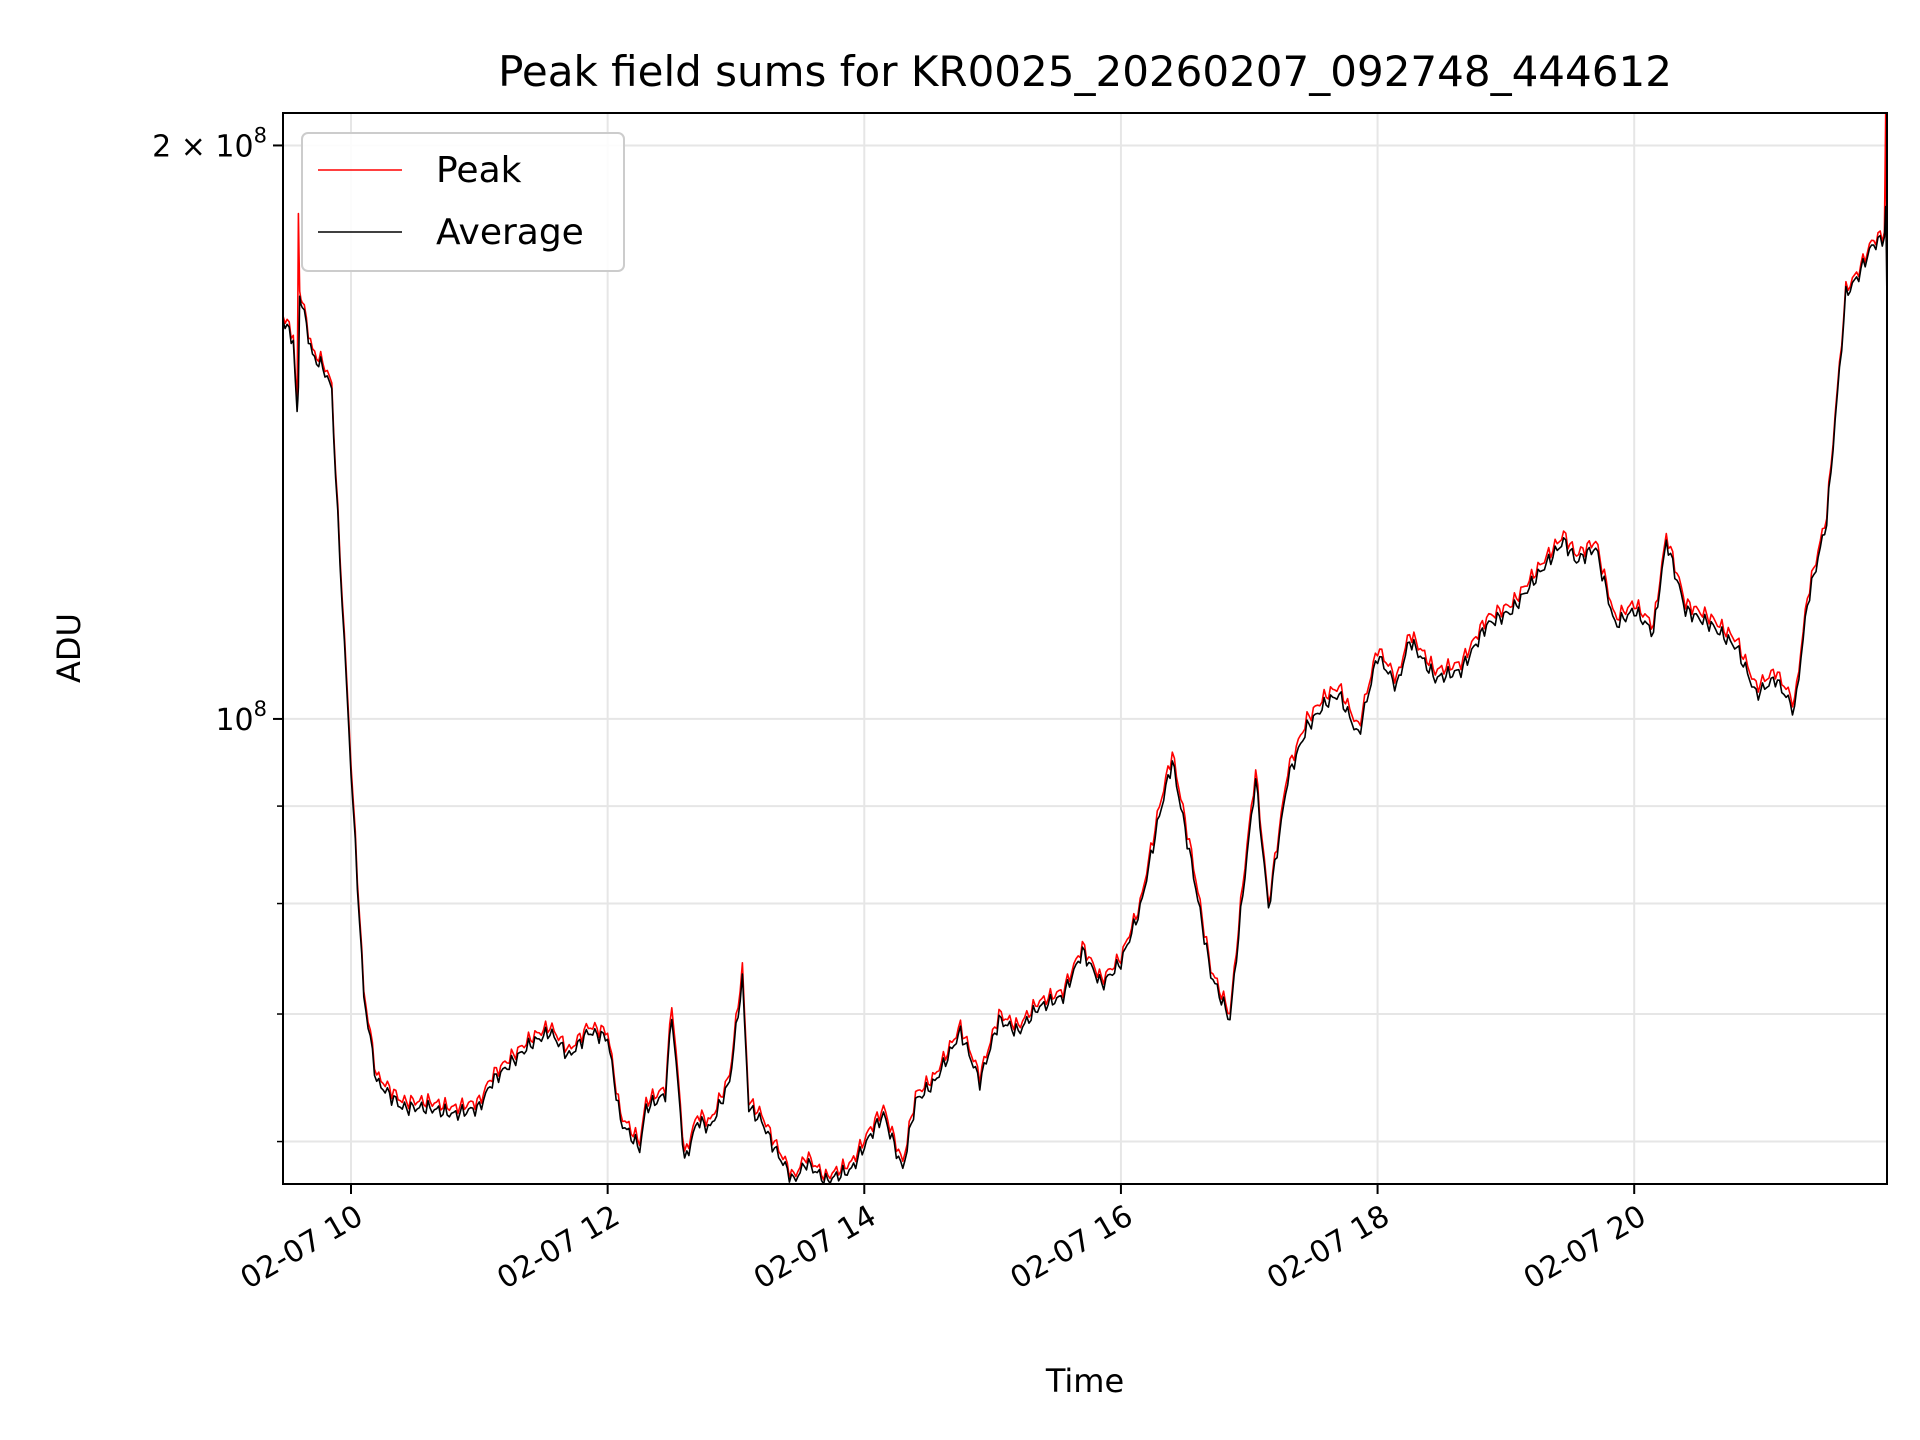 The width and height of the screenshot is (1920, 1440). What do you see at coordinates (209, 143) in the screenshot?
I see `y-tick-label-1: 2 × 108` at bounding box center [209, 143].